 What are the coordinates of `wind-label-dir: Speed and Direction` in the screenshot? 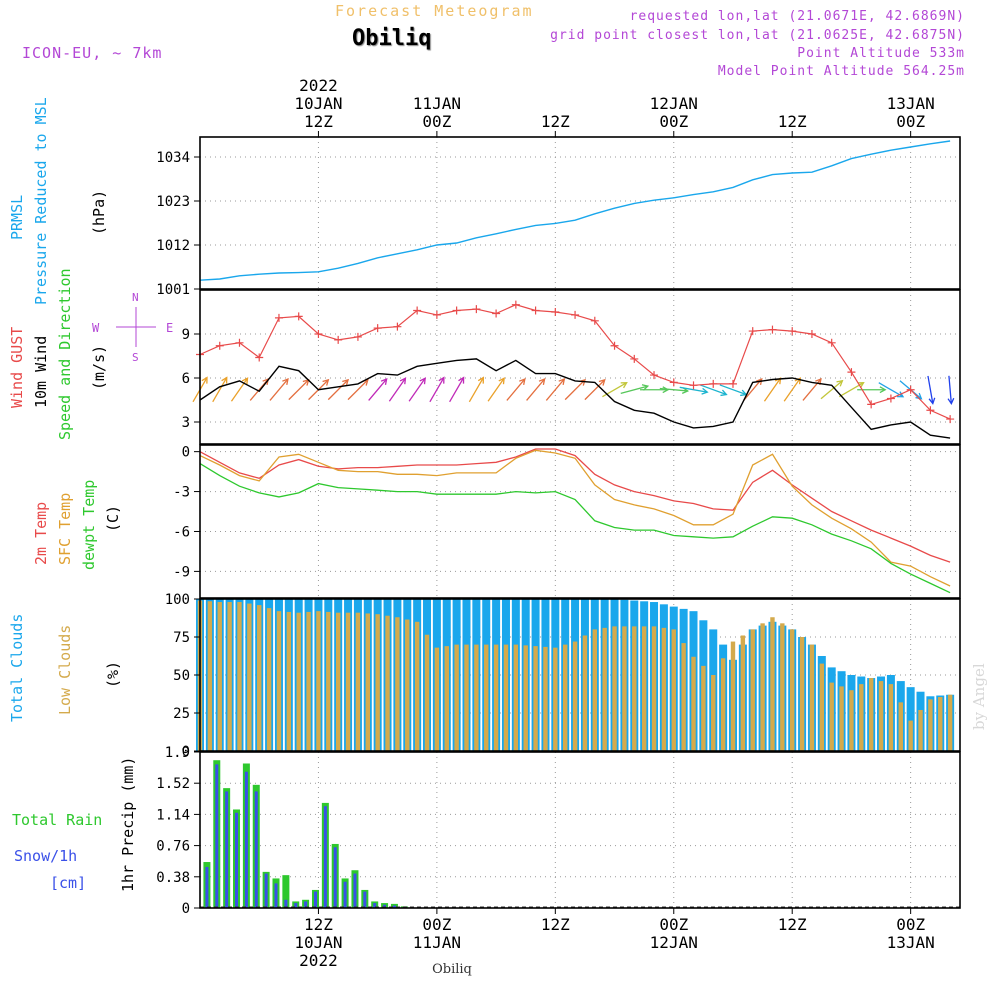 It's located at (65, 354).